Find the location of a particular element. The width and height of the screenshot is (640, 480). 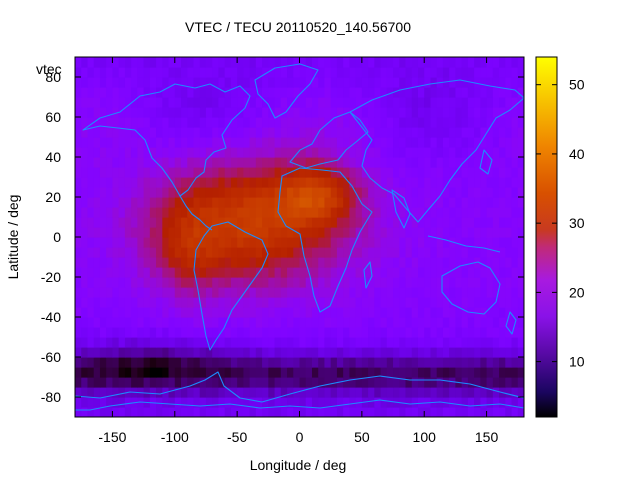

x-tick-label: 150 is located at coordinates (487, 437).